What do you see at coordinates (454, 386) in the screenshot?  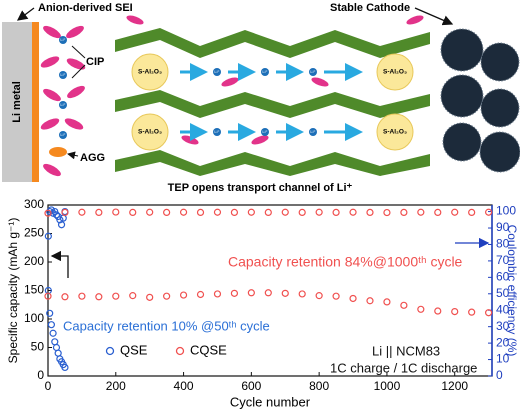 I see `x-tick-label: 1200` at bounding box center [454, 386].